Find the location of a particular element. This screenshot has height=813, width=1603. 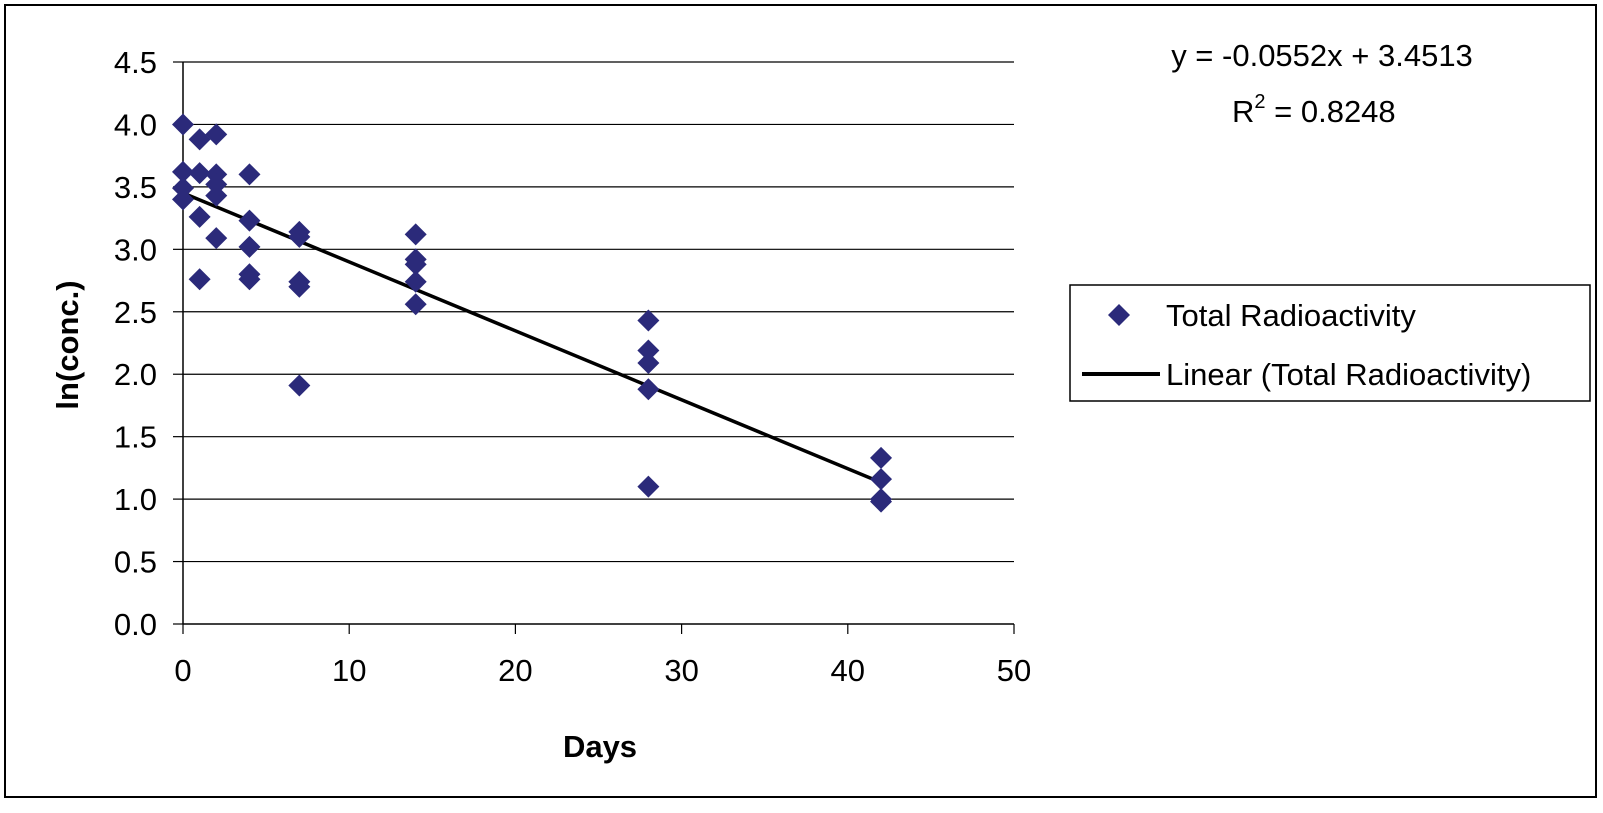

trendline-r-squared: R2 = 0.8248 is located at coordinates (1314, 110).